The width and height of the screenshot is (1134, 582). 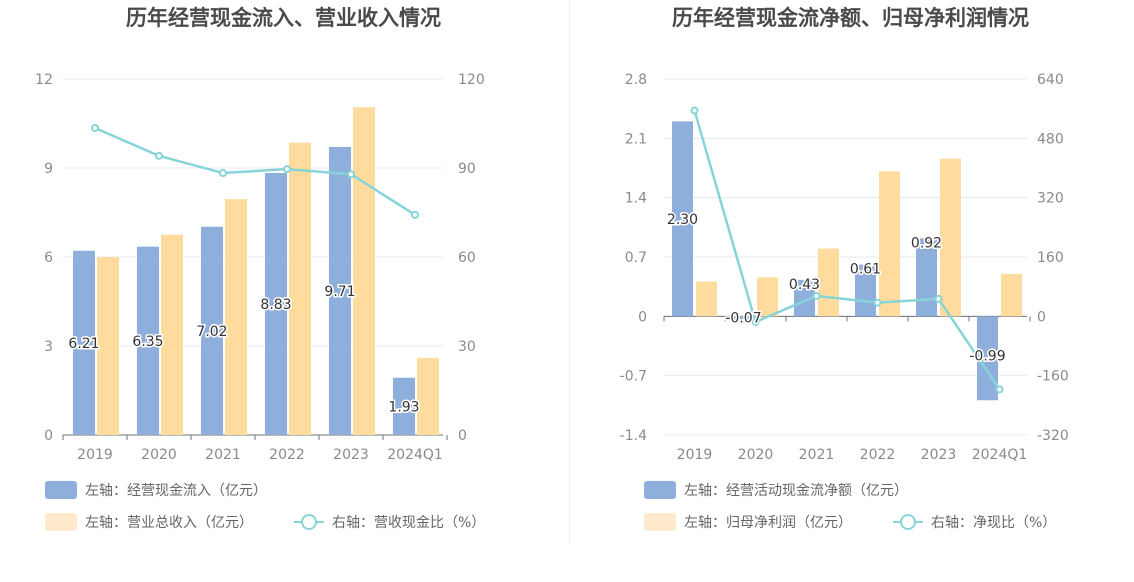 What do you see at coordinates (389, 522) in the screenshot?
I see `left-legend-item-3: 右轴：营收现金比（%）` at bounding box center [389, 522].